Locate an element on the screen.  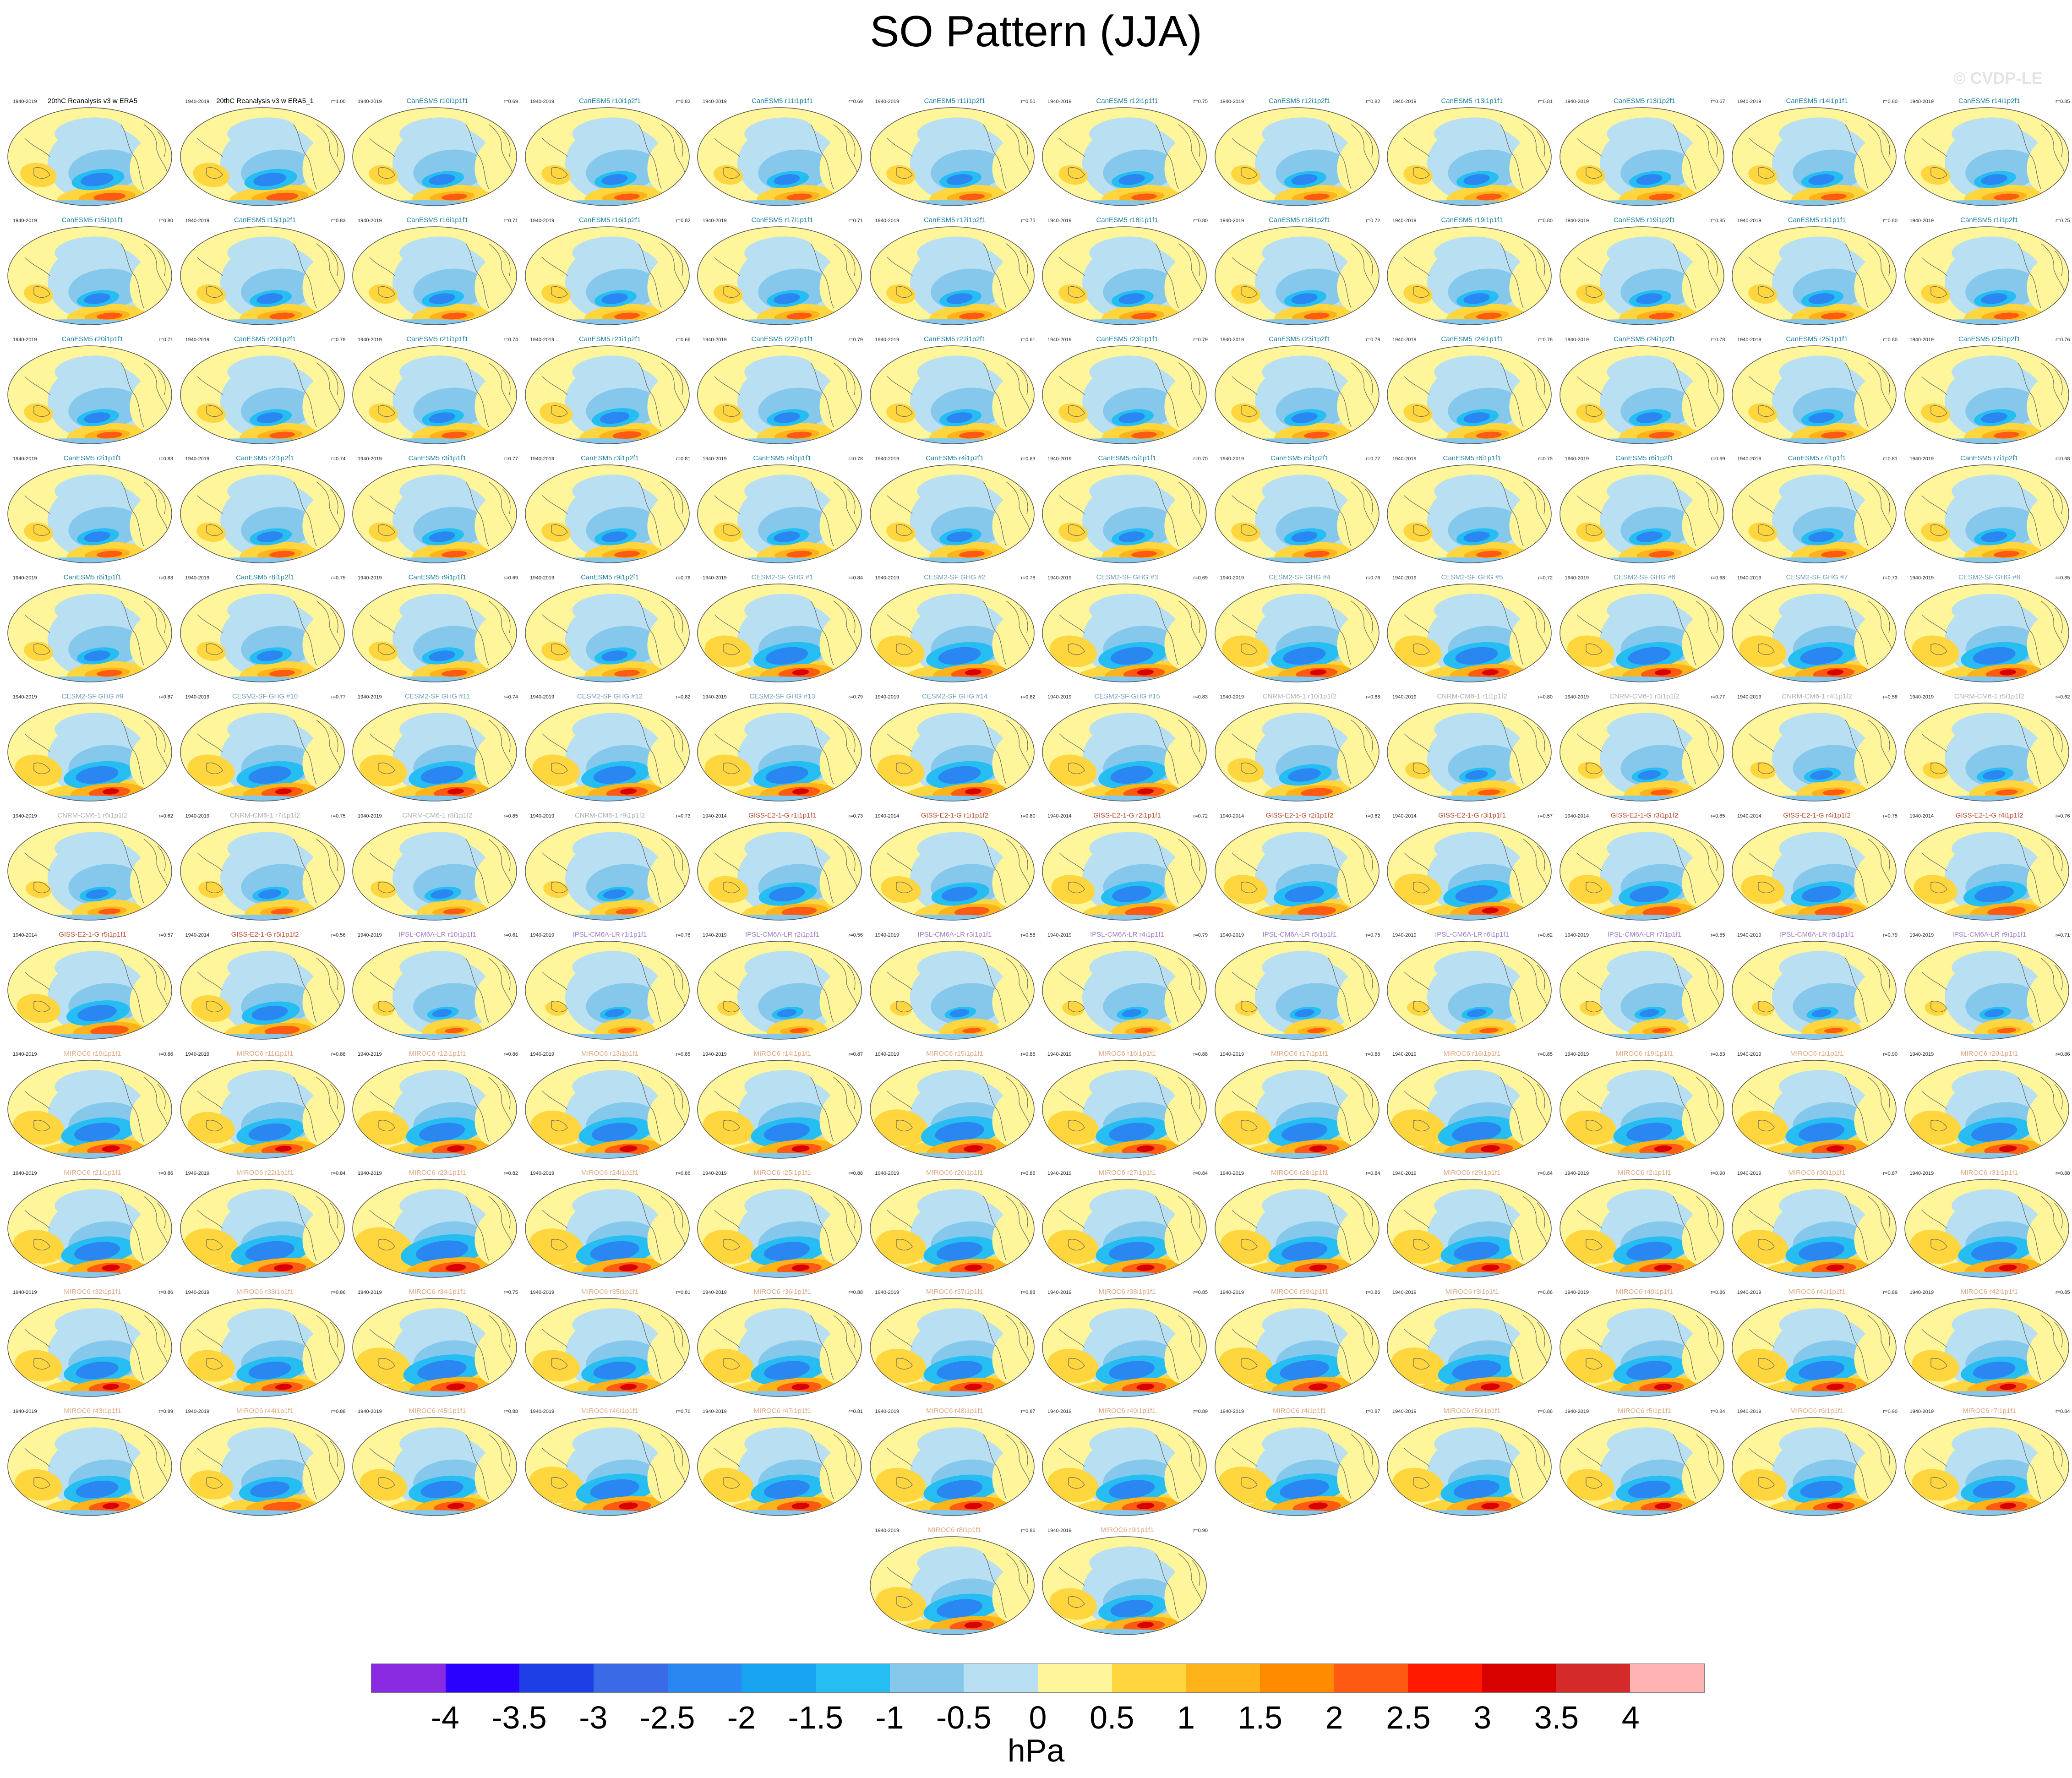
panel-title: GISS-E2-1-G r1i1p1f2 is located at coordinates (955, 815).